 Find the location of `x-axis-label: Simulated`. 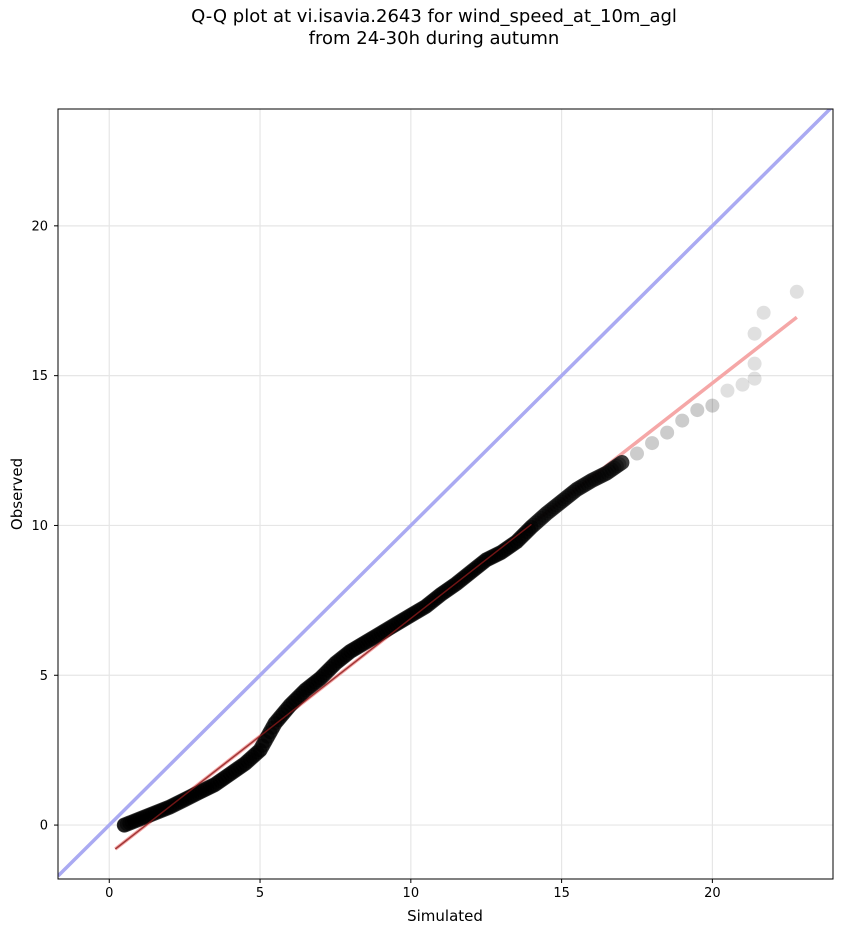

x-axis-label: Simulated is located at coordinates (445, 916).